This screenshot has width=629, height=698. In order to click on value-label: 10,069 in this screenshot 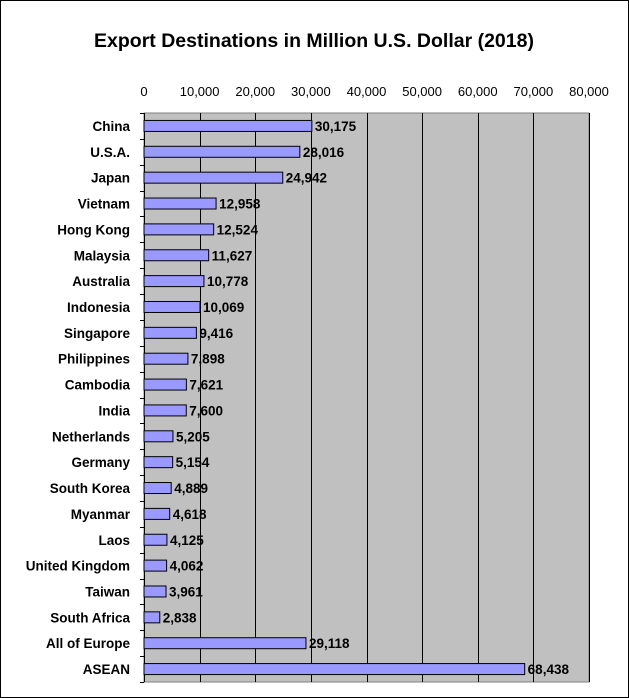, I will do `click(223, 307)`.